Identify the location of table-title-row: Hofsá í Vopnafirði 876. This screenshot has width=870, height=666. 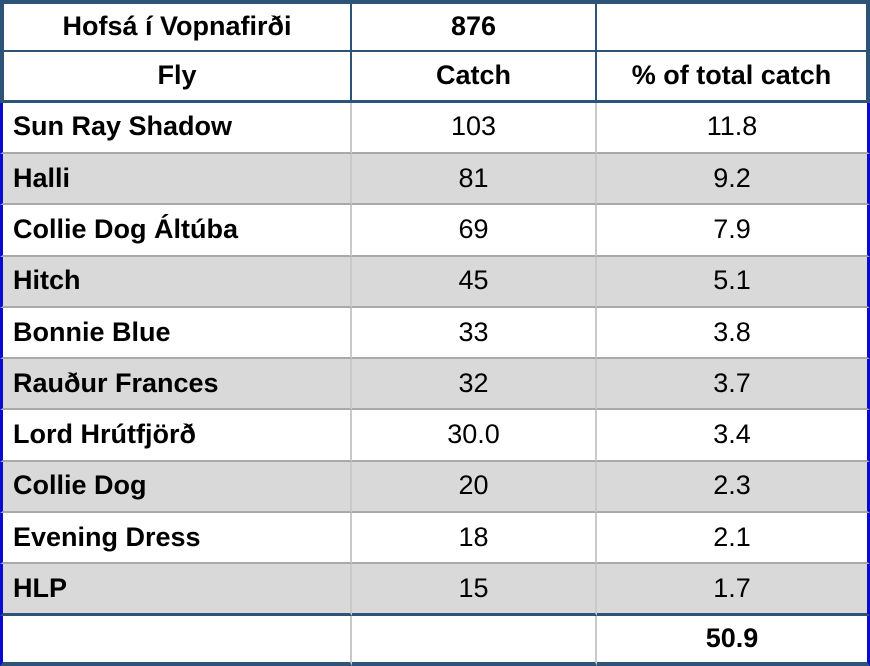
(435, 26).